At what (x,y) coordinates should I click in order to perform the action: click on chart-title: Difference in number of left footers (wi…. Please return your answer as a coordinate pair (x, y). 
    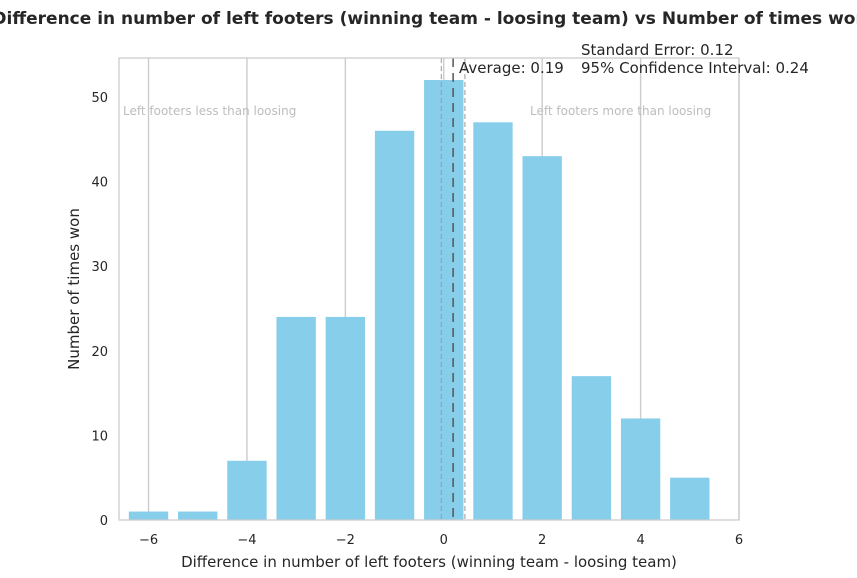
    Looking at the image, I should click on (428, 19).